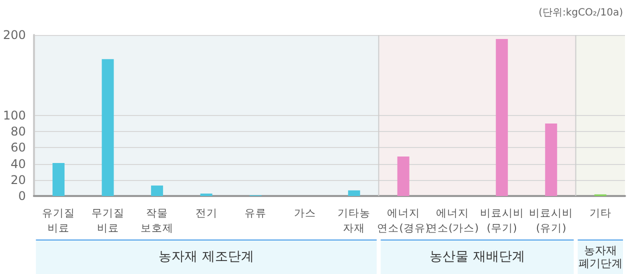 Image resolution: width=631 pixels, height=274 pixels. What do you see at coordinates (600, 257) in the screenshot?
I see `text: 농자재 폐기단계` at bounding box center [600, 257].